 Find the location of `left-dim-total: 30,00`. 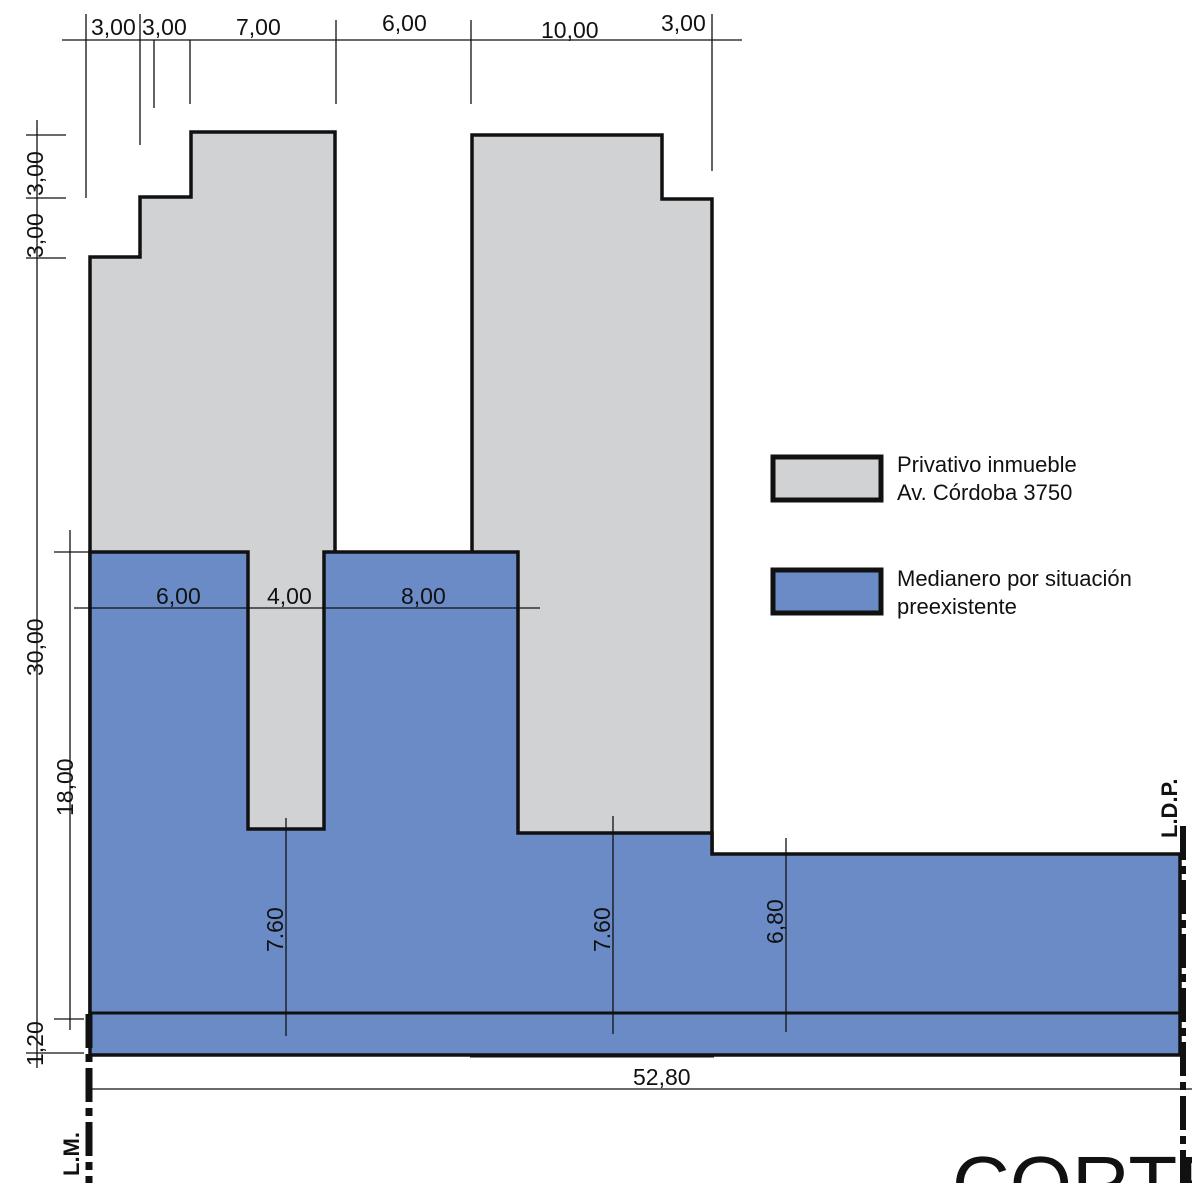

left-dim-total: 30,00 is located at coordinates (35, 647).